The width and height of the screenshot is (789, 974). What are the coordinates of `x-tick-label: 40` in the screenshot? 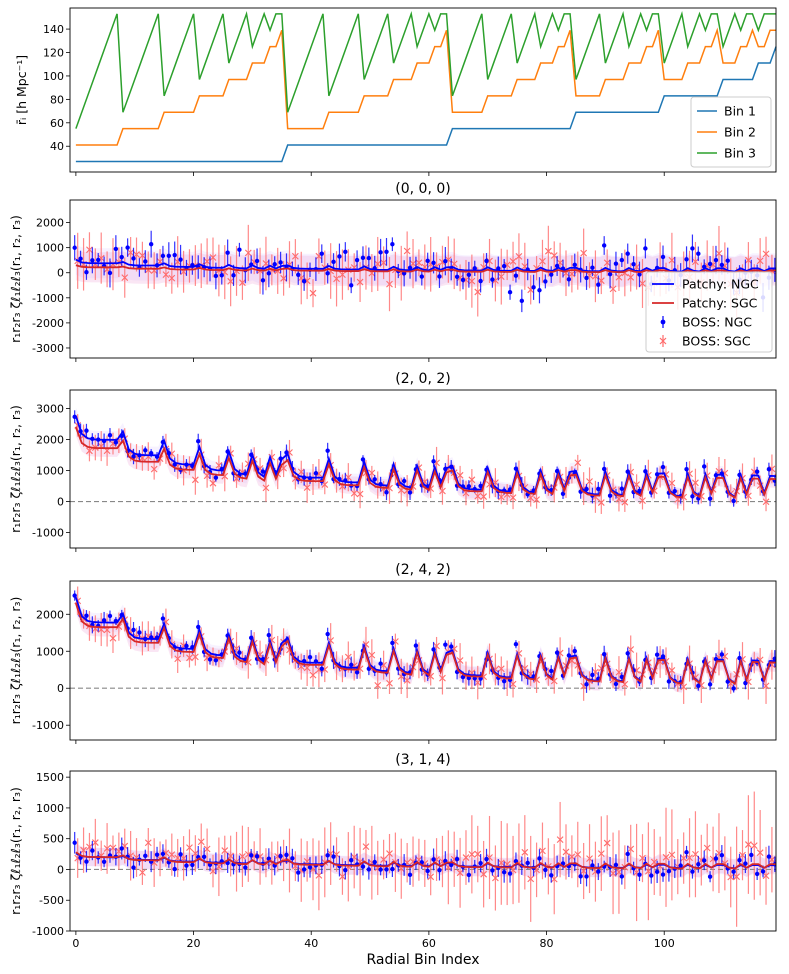 It's located at (311, 943).